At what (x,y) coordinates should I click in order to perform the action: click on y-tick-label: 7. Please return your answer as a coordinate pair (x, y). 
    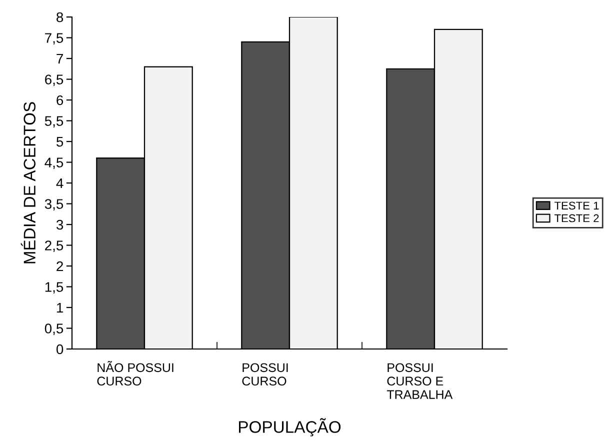
    Looking at the image, I should click on (59, 59).